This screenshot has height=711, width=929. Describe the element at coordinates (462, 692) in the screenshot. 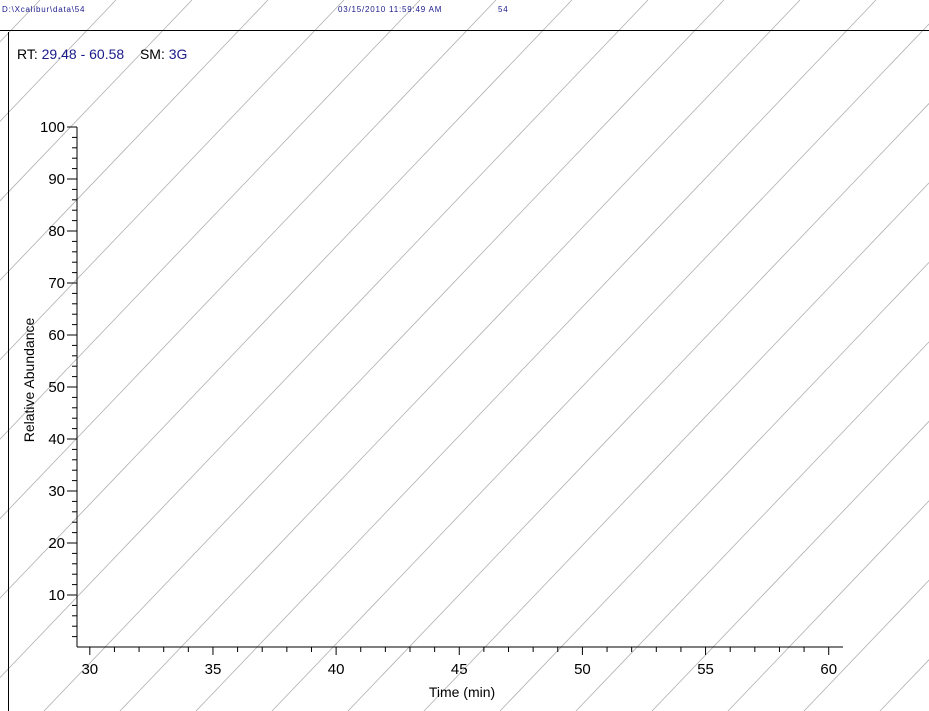

I see `x-axis-title: Time (min)` at that location.